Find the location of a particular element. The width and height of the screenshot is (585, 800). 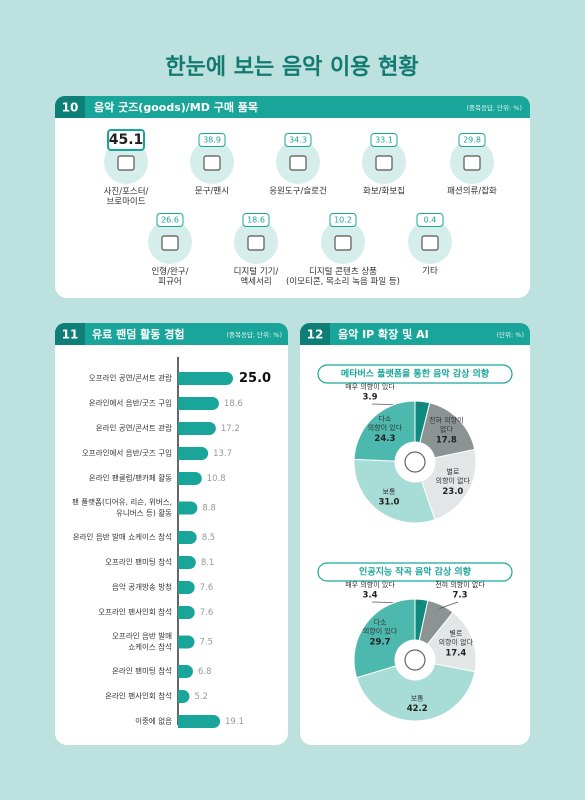

section-title: 음악 IP 확장 및 AI is located at coordinates (383, 334).